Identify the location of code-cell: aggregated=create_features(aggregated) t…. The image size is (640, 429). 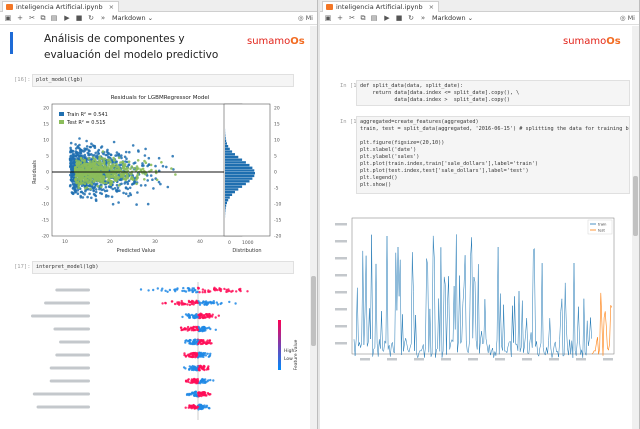
(493, 155).